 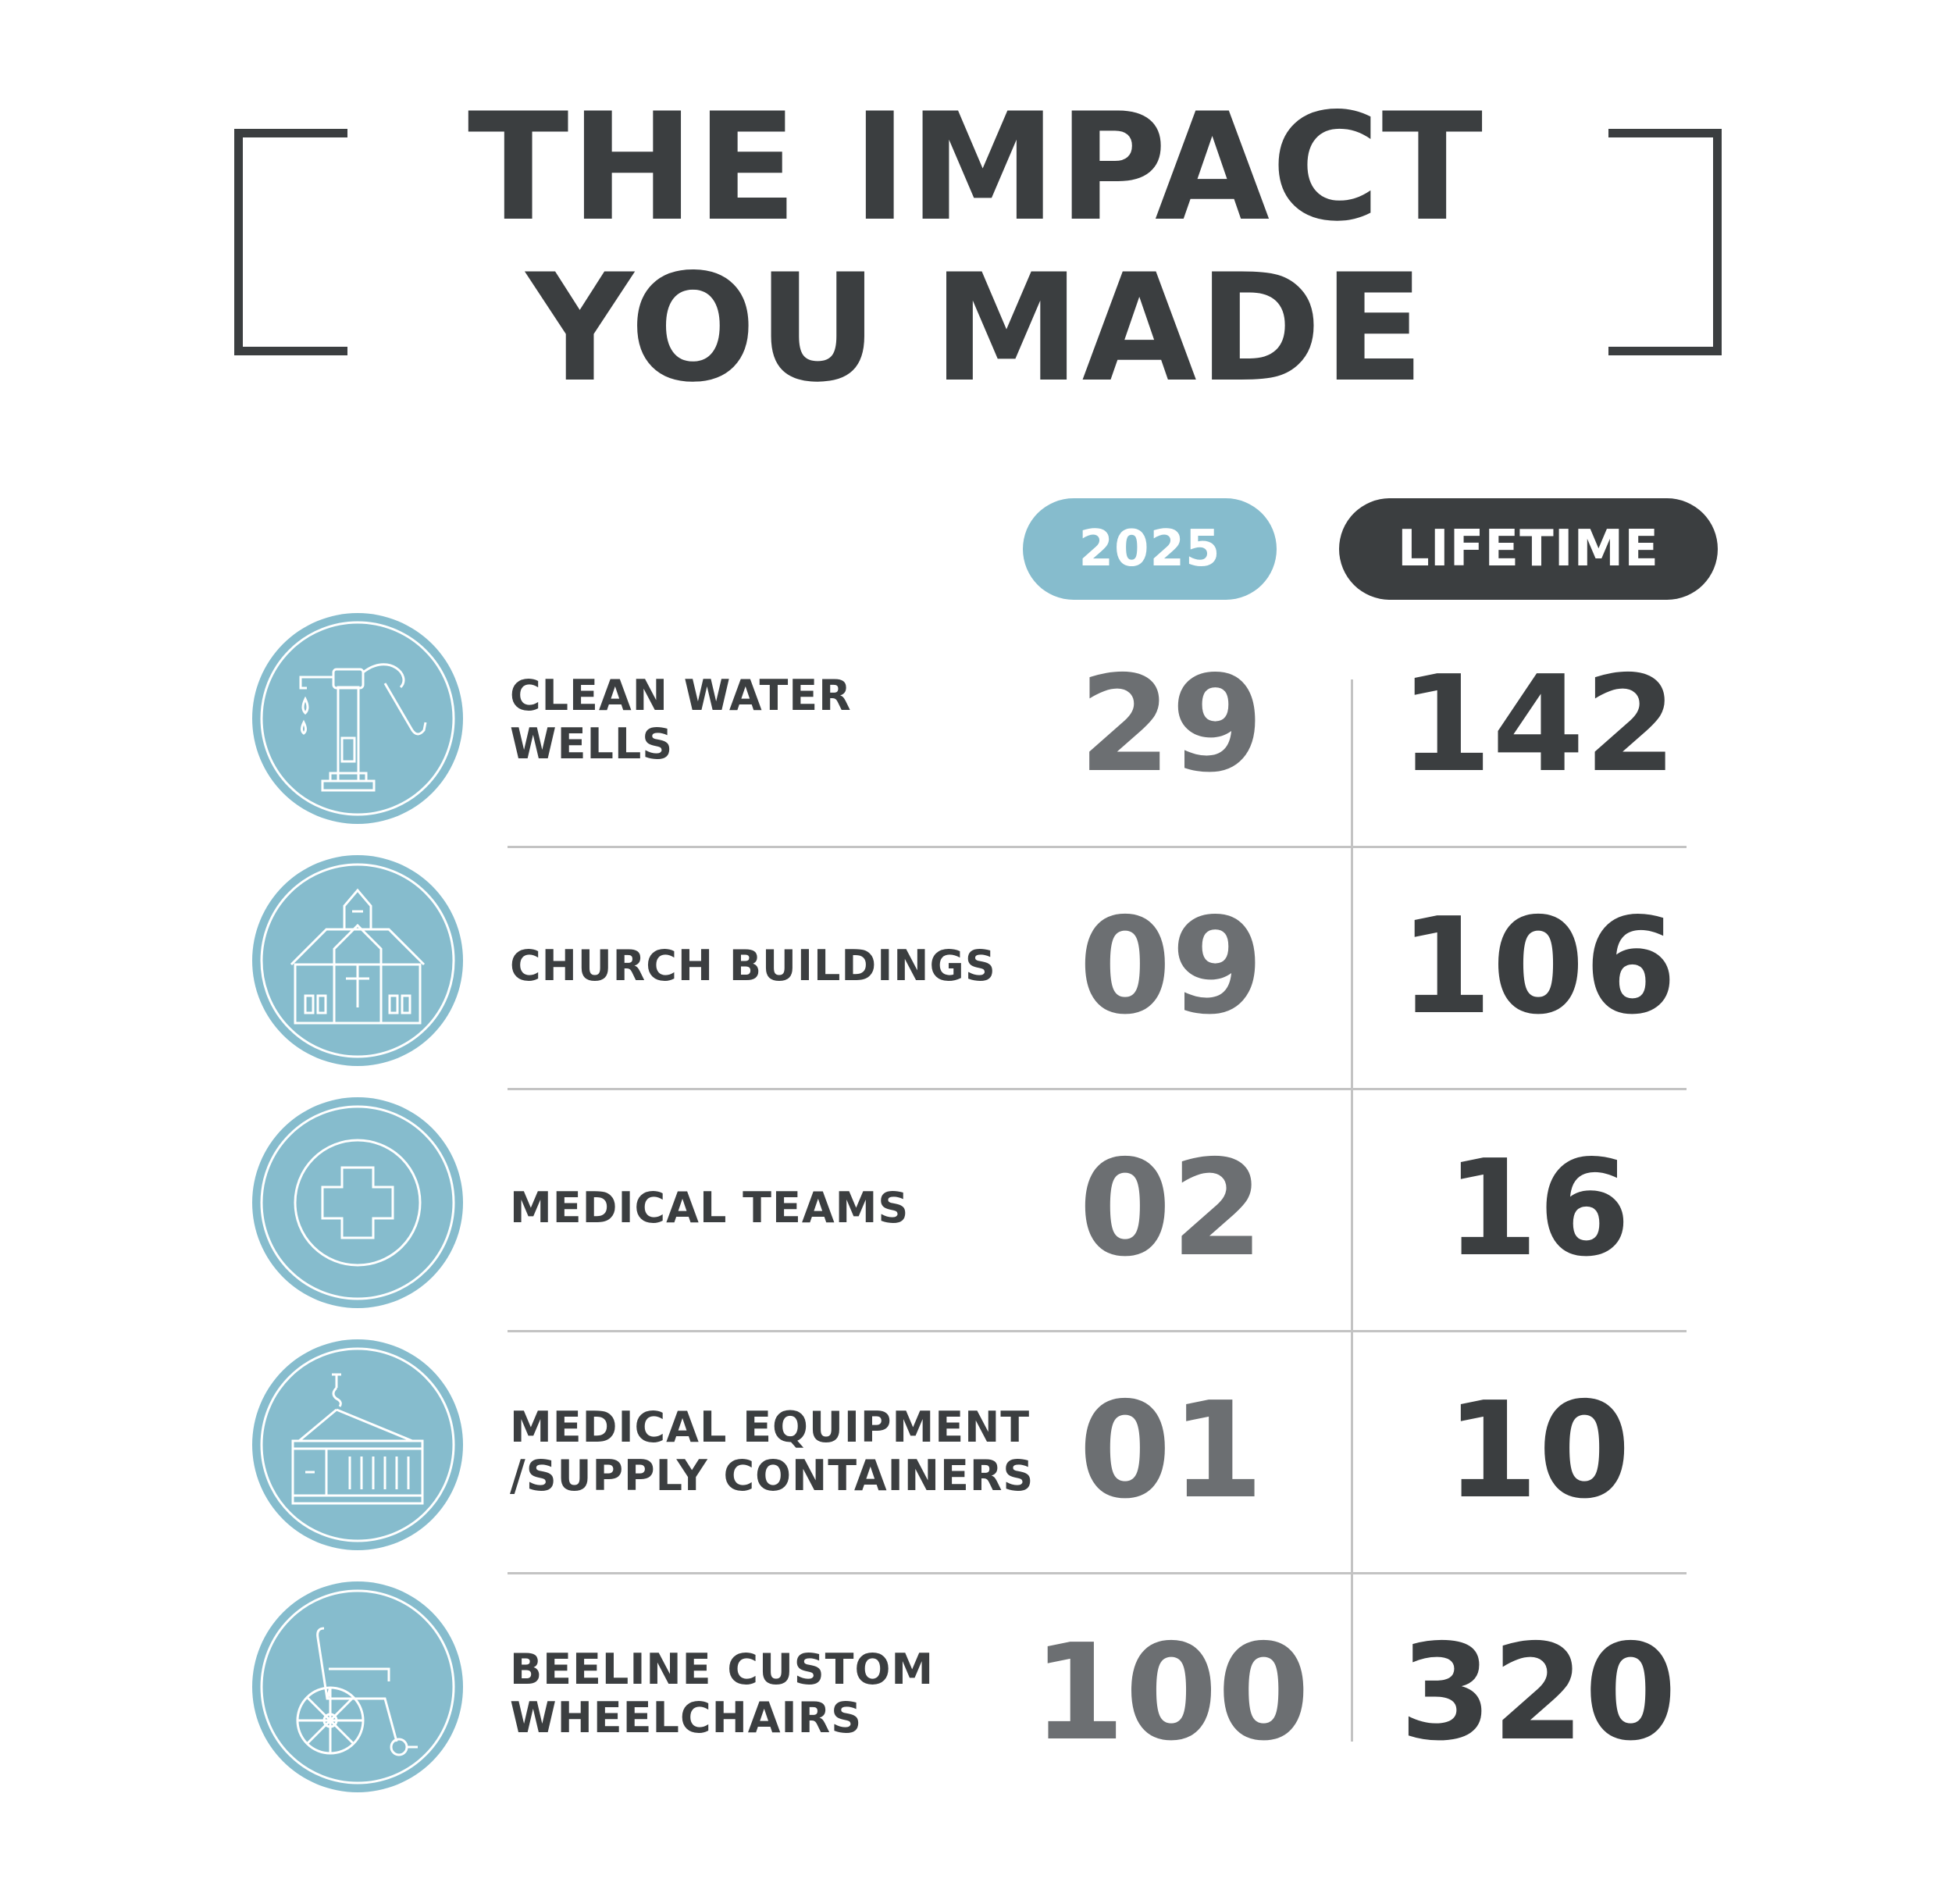 I want to click on page-title-line2: YOU MADE, so click(x=976, y=328).